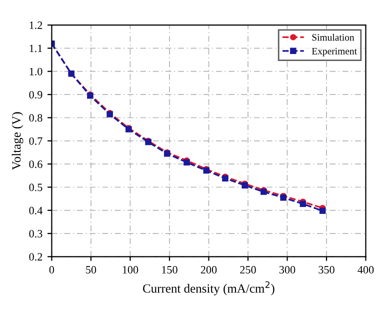 The height and width of the screenshot is (313, 383). I want to click on x-tick-label: 300, so click(287, 270).